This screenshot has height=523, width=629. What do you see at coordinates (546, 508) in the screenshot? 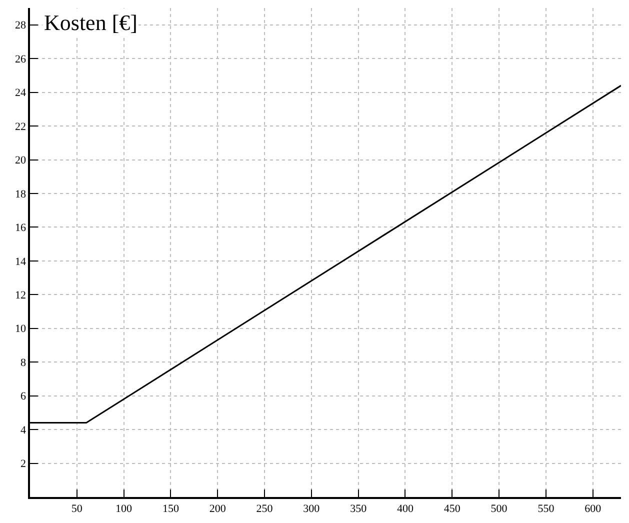
I see `x-tick-label: 550` at bounding box center [546, 508].